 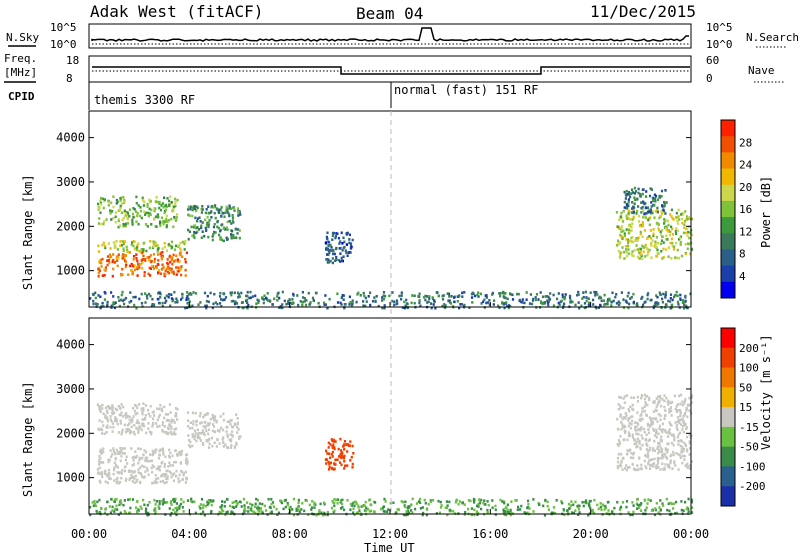 I want to click on xtick-label: 12:00, so click(x=390, y=534).